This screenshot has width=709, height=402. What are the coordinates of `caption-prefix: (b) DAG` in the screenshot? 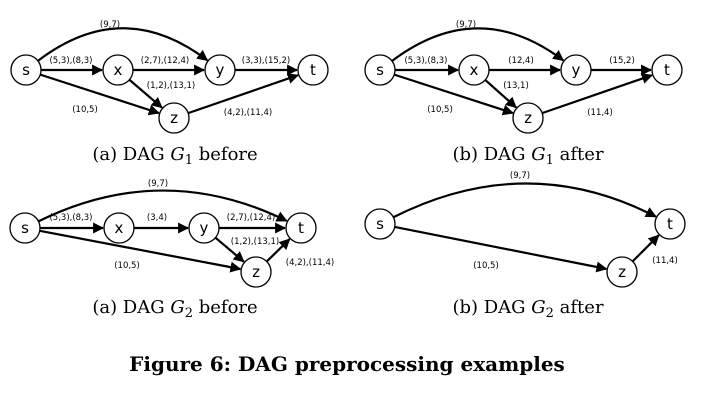 It's located at (491, 154).